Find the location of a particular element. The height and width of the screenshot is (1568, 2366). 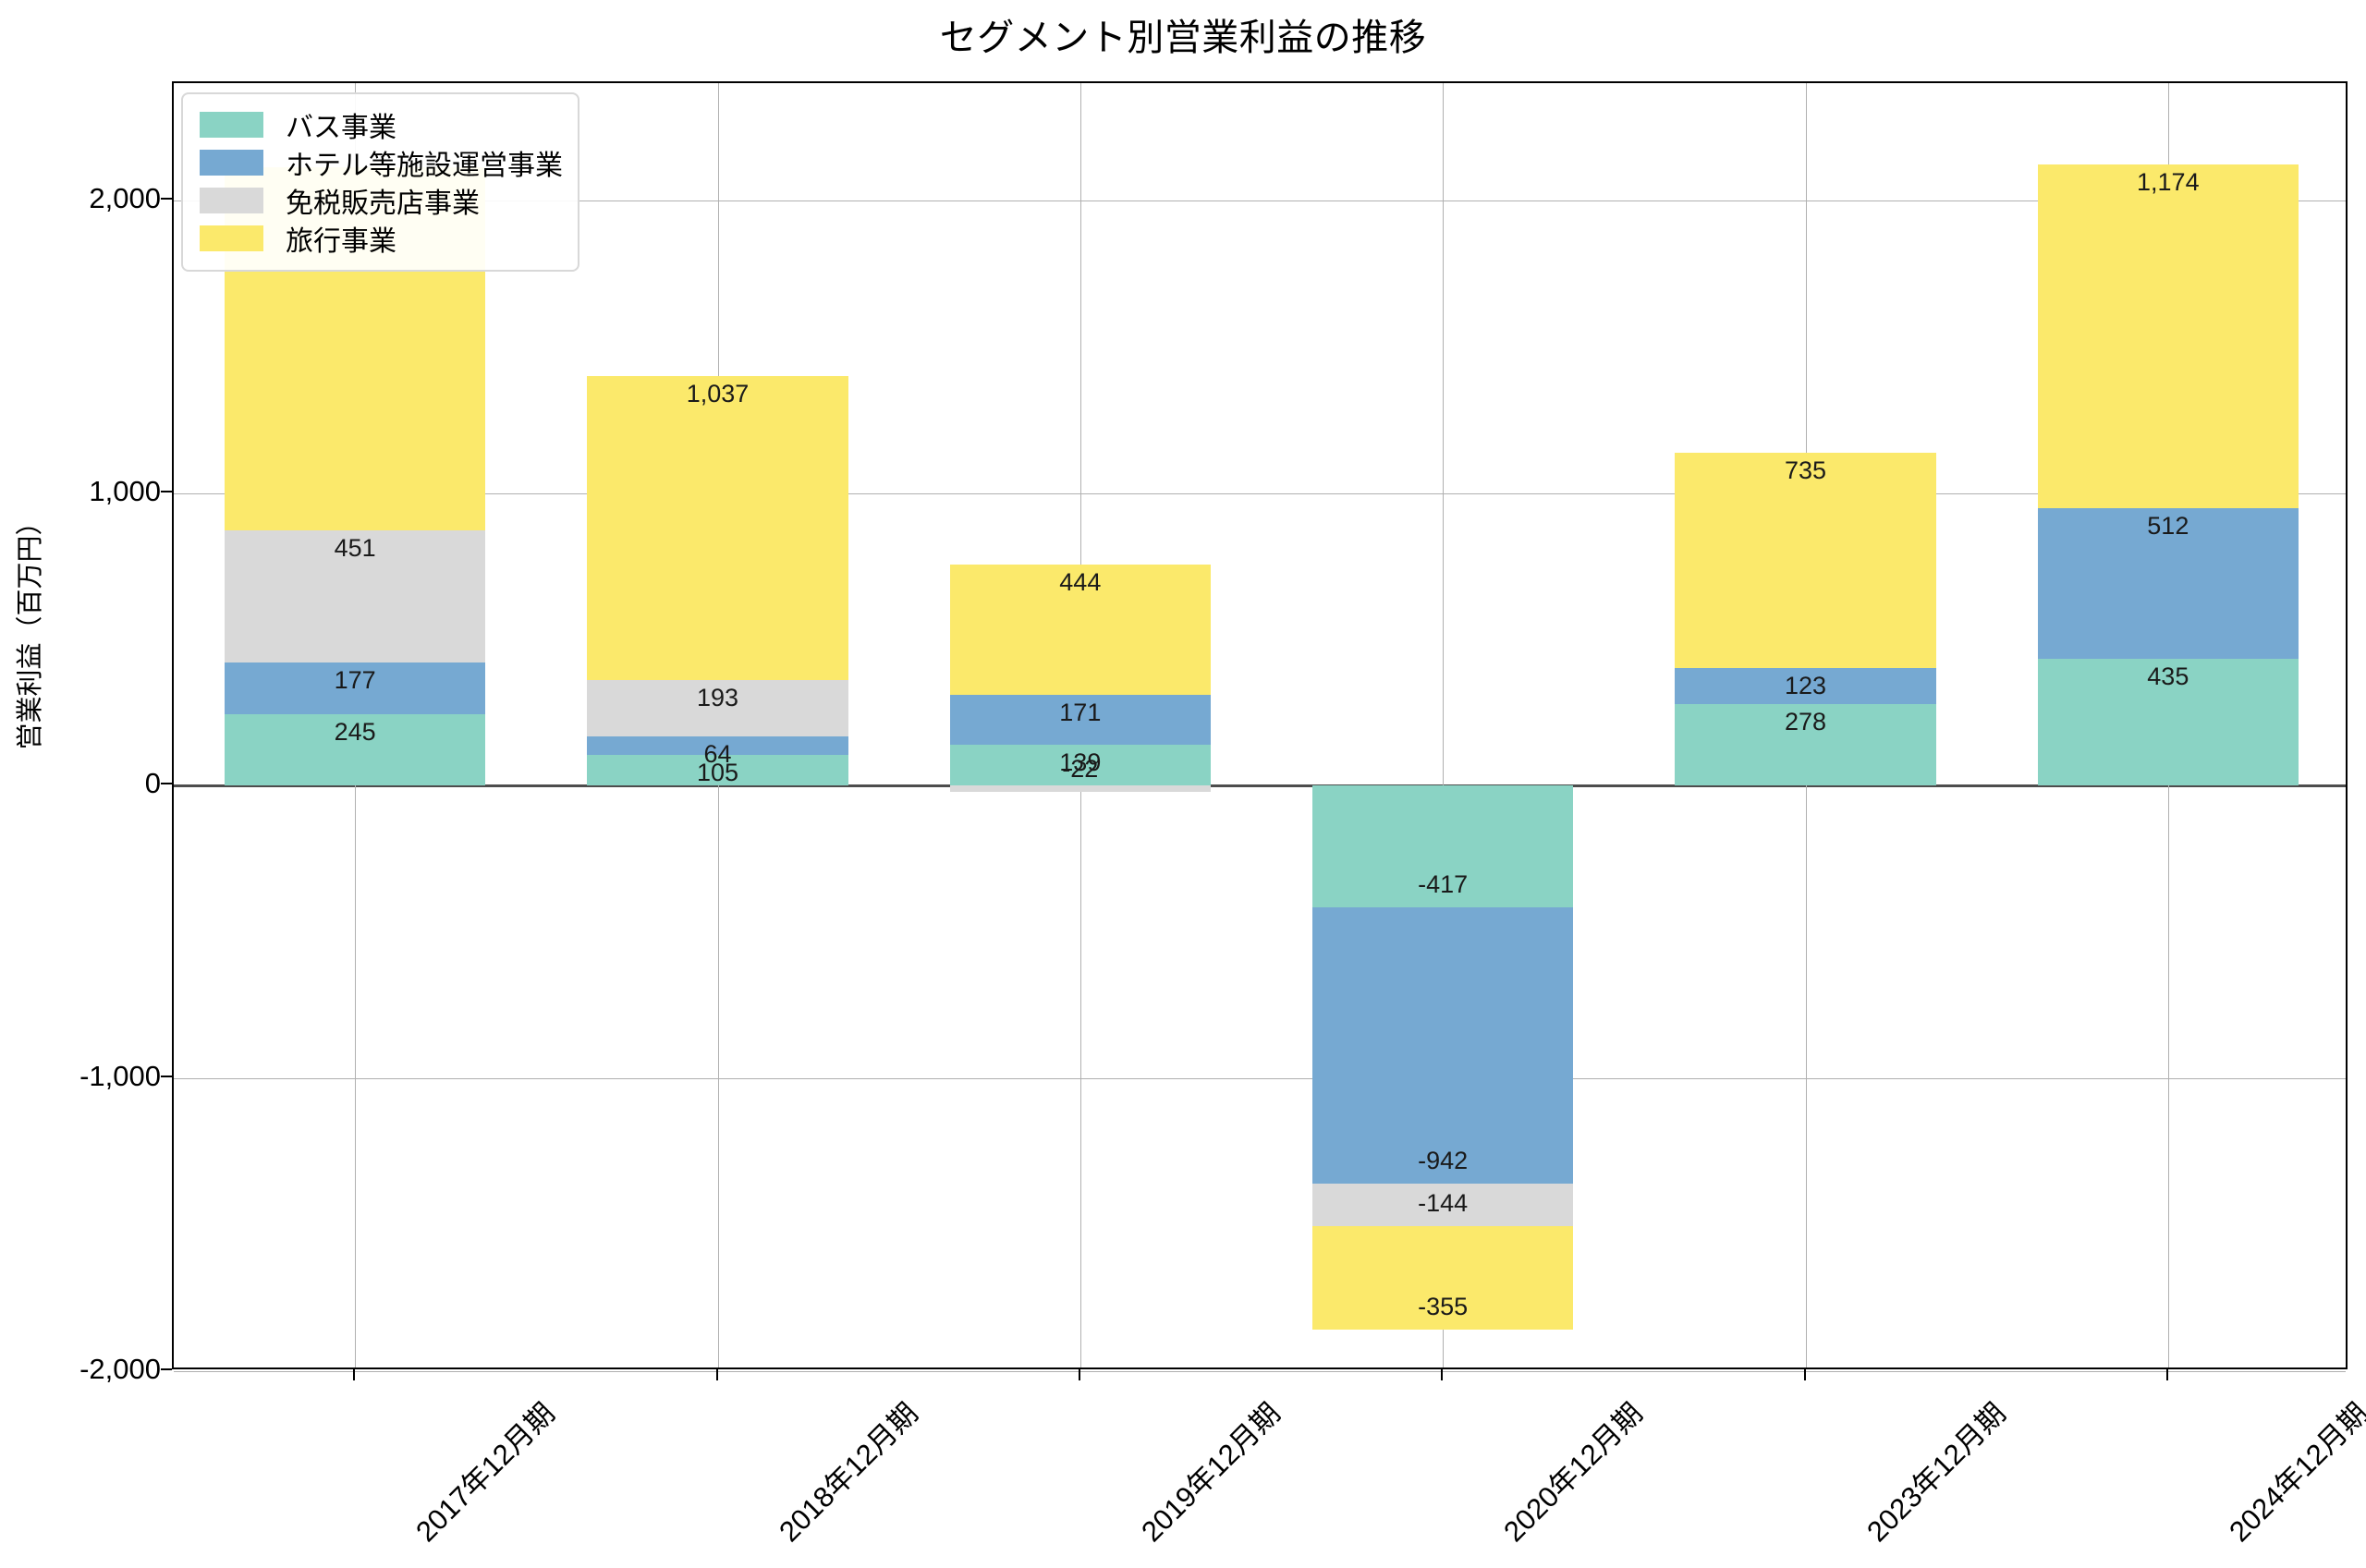

y-tick-label: 0 is located at coordinates (152, 783).